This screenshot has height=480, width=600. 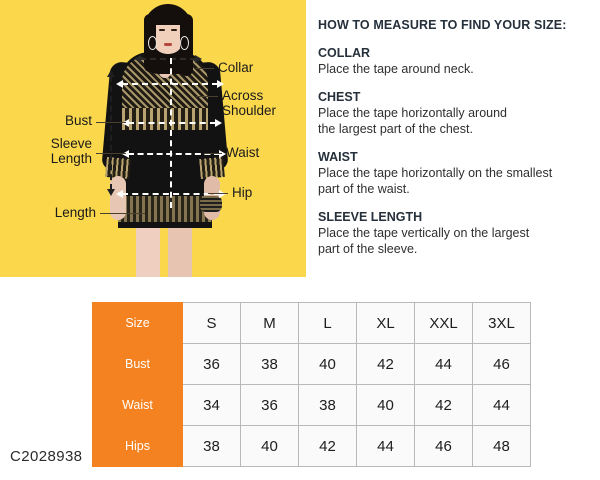 What do you see at coordinates (211, 323) in the screenshot?
I see `table-cell: S` at bounding box center [211, 323].